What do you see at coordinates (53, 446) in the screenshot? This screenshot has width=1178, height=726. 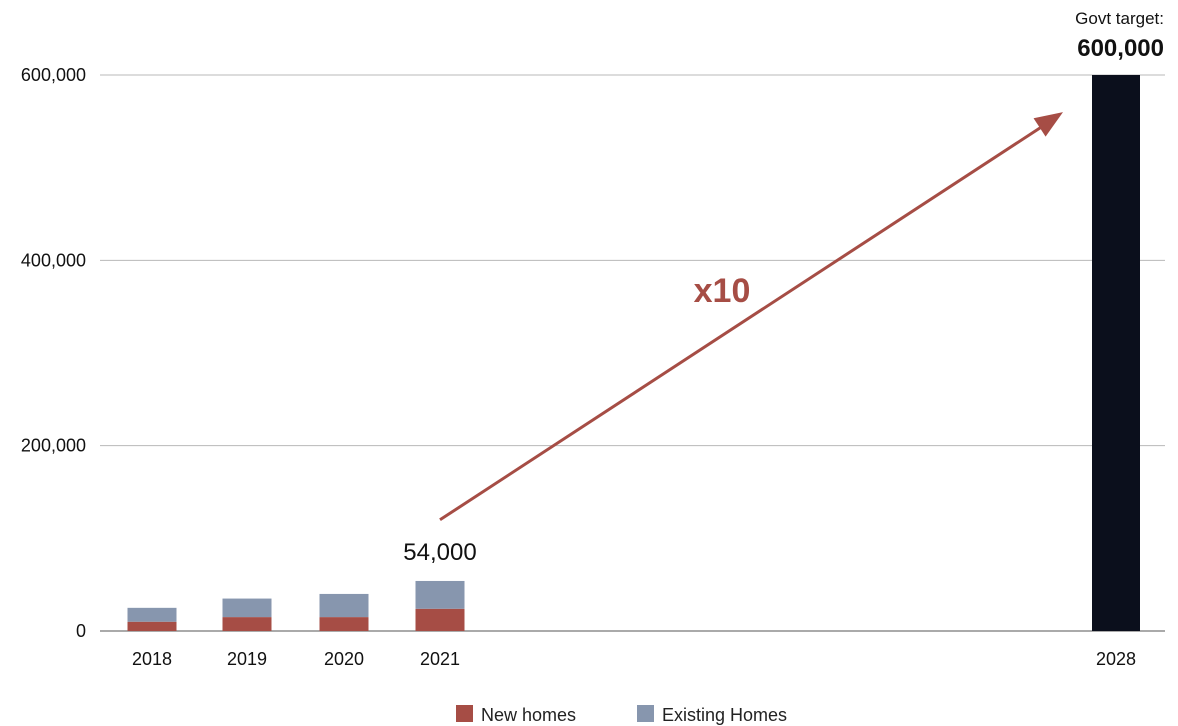 I see `y-tick-label: 200,000` at bounding box center [53, 446].